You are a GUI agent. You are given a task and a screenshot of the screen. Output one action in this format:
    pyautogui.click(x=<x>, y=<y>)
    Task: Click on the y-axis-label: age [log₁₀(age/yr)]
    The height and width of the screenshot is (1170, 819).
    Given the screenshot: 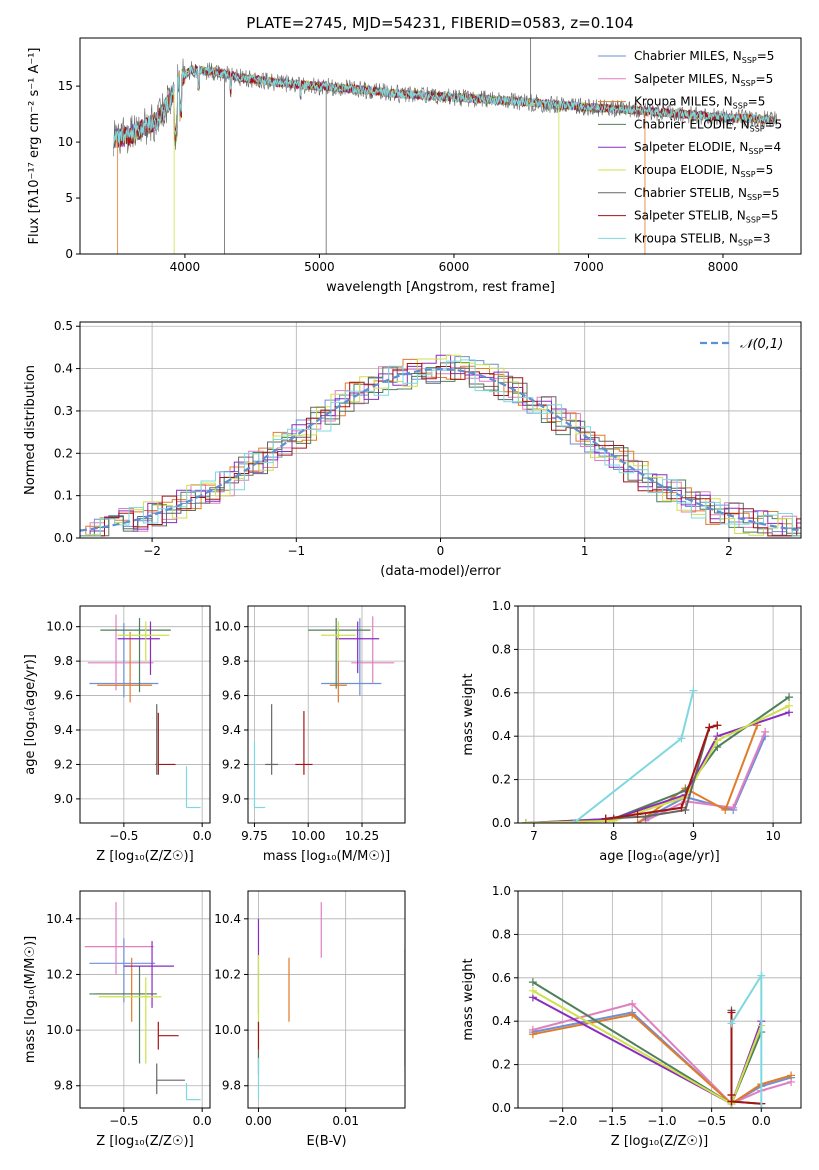 What is the action you would take?
    pyautogui.click(x=30, y=714)
    